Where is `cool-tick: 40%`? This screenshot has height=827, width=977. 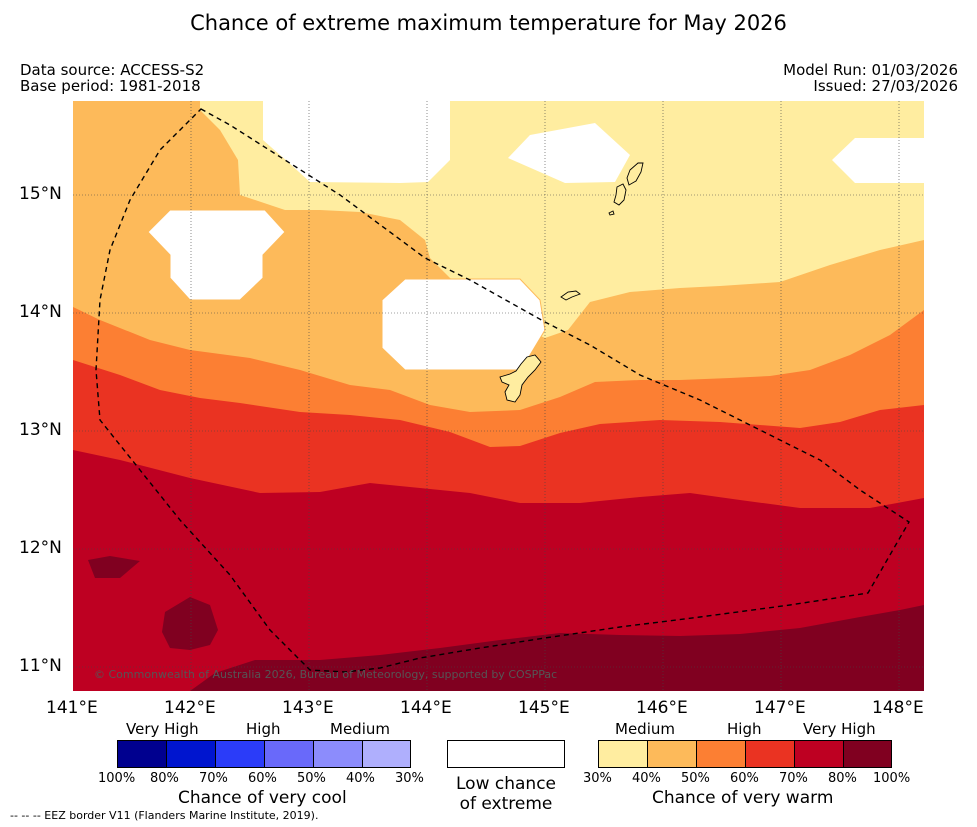 cool-tick: 40% is located at coordinates (360, 778).